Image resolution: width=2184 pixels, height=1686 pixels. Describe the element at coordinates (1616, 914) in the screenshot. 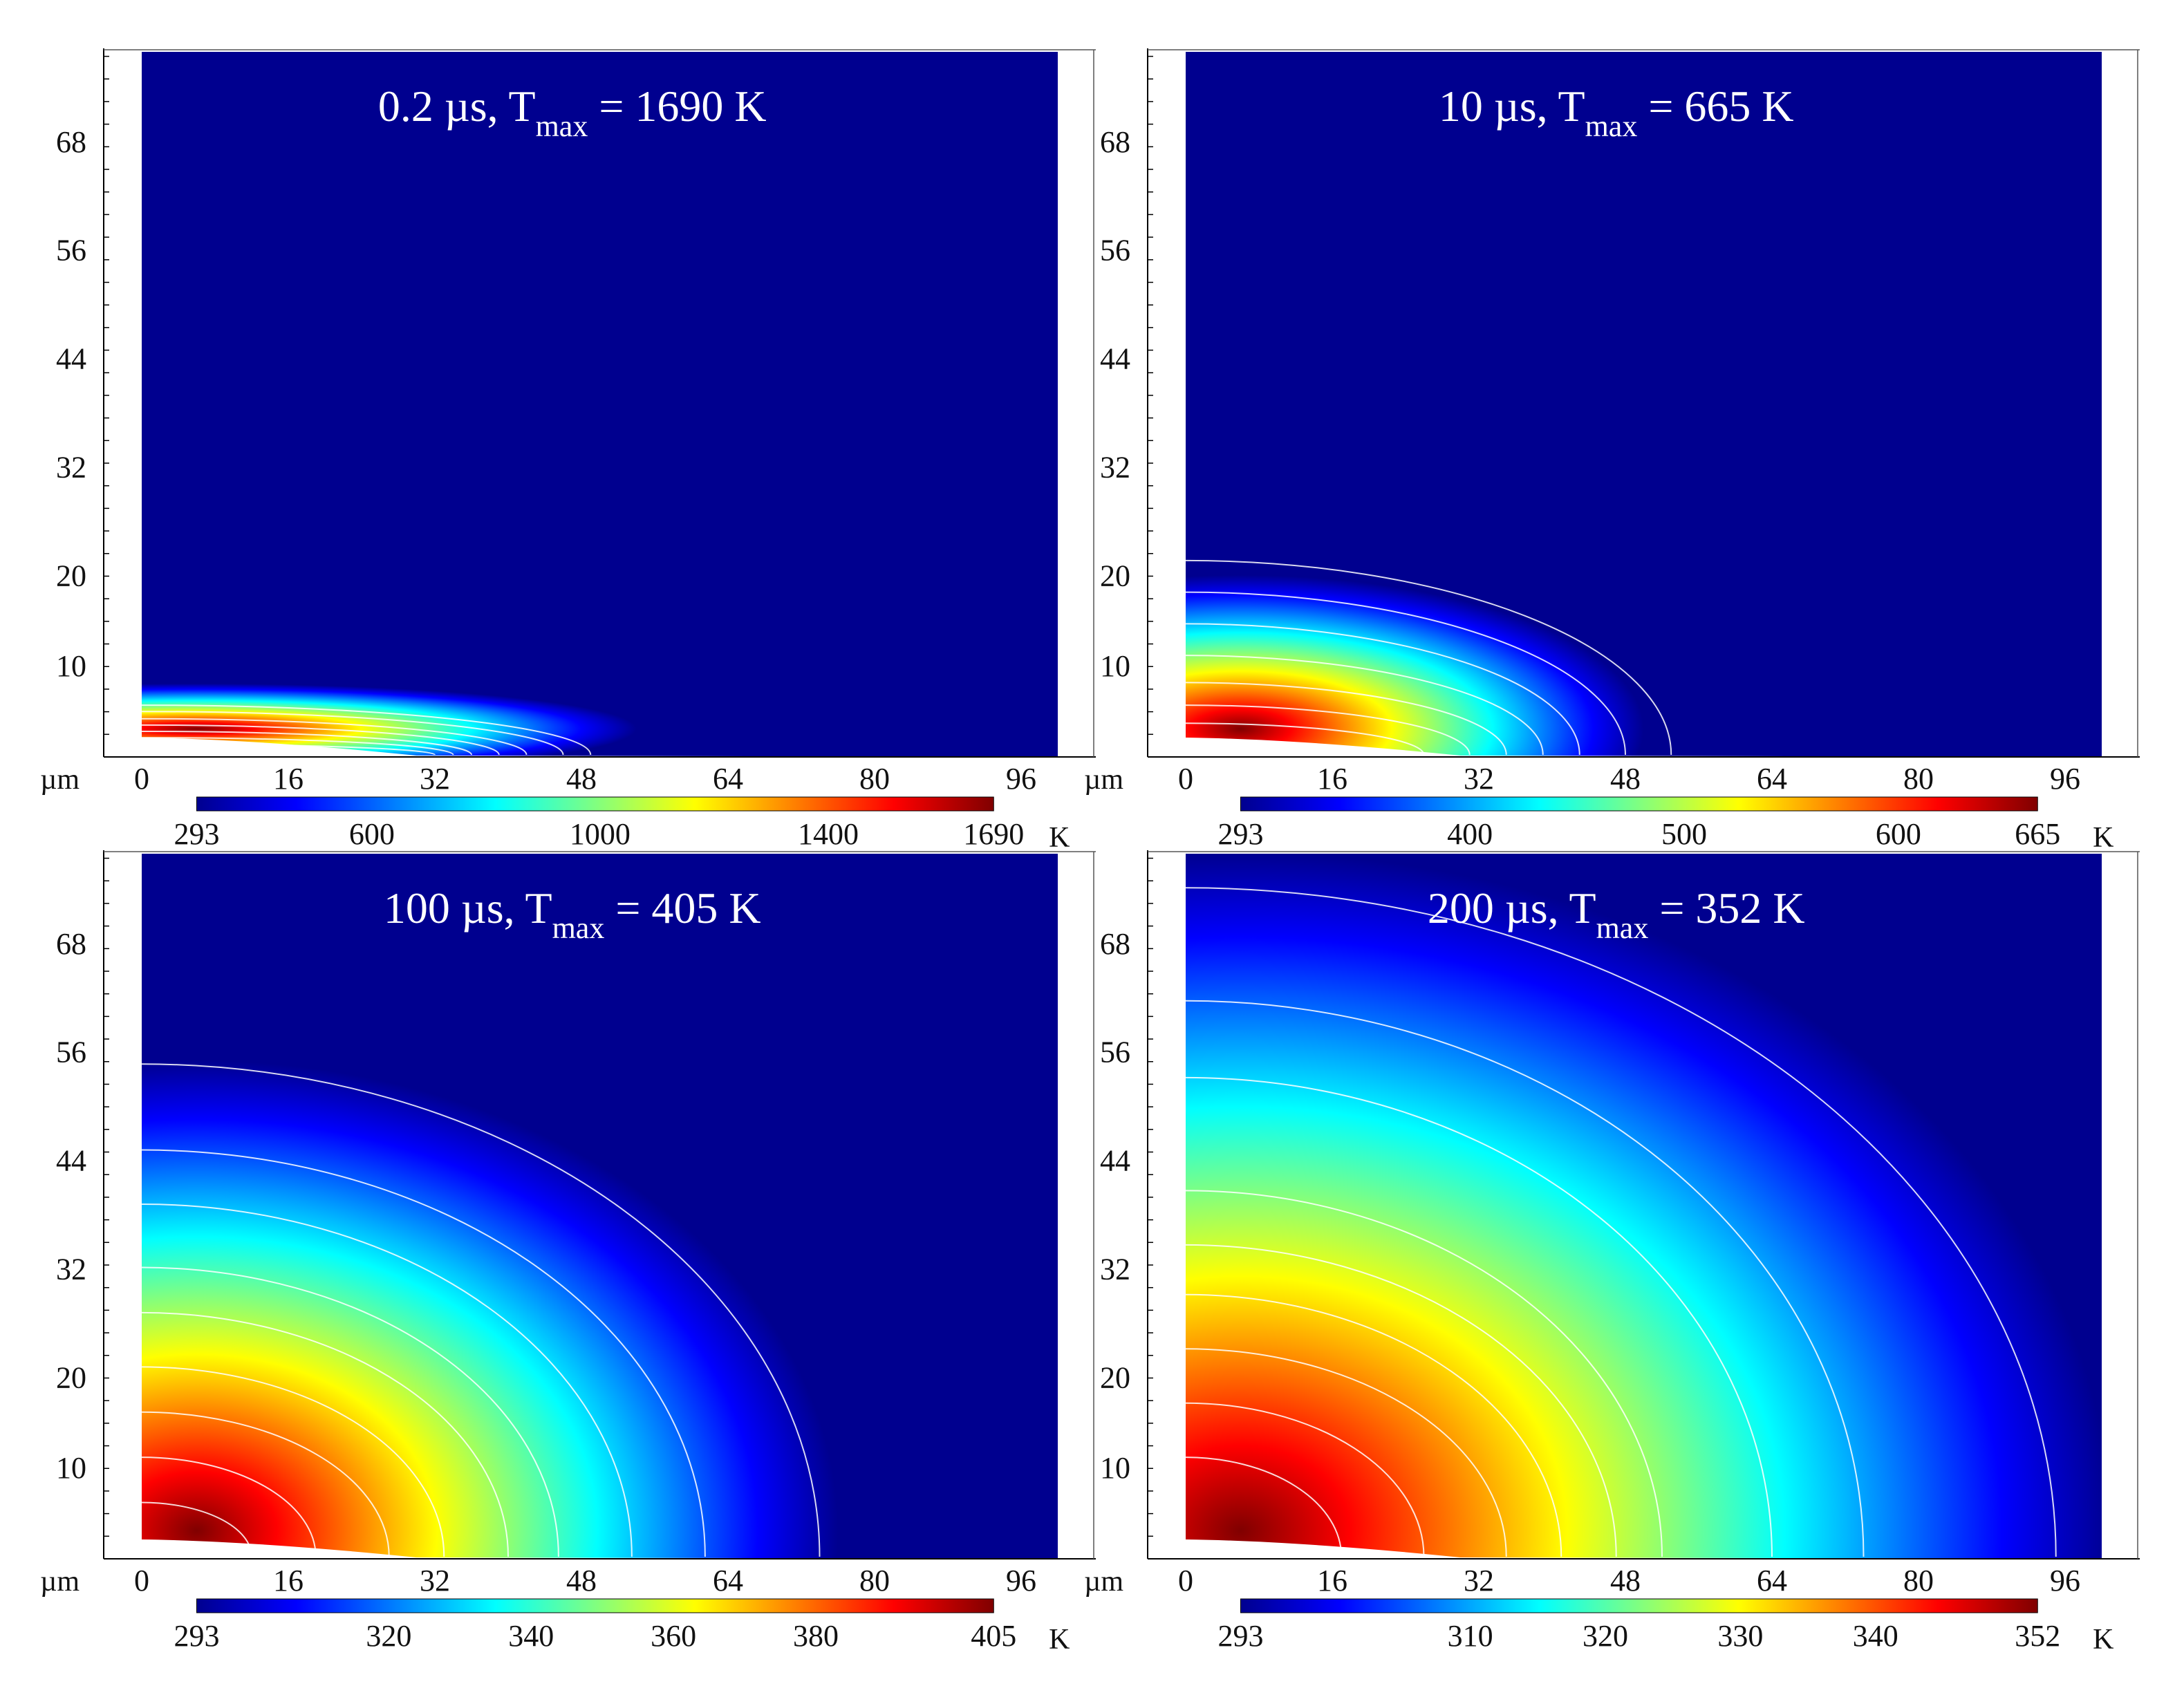

I see `panel-title: 200 µs, Tmax = 352 K` at that location.